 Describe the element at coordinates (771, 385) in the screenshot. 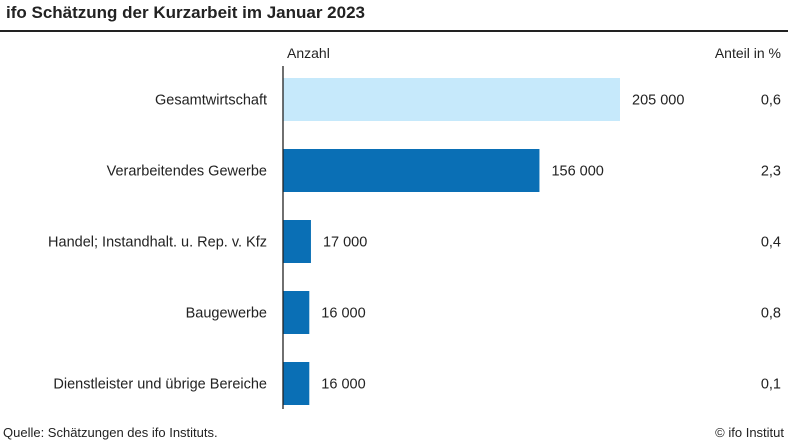

I see `share-label-4: 0,1` at that location.